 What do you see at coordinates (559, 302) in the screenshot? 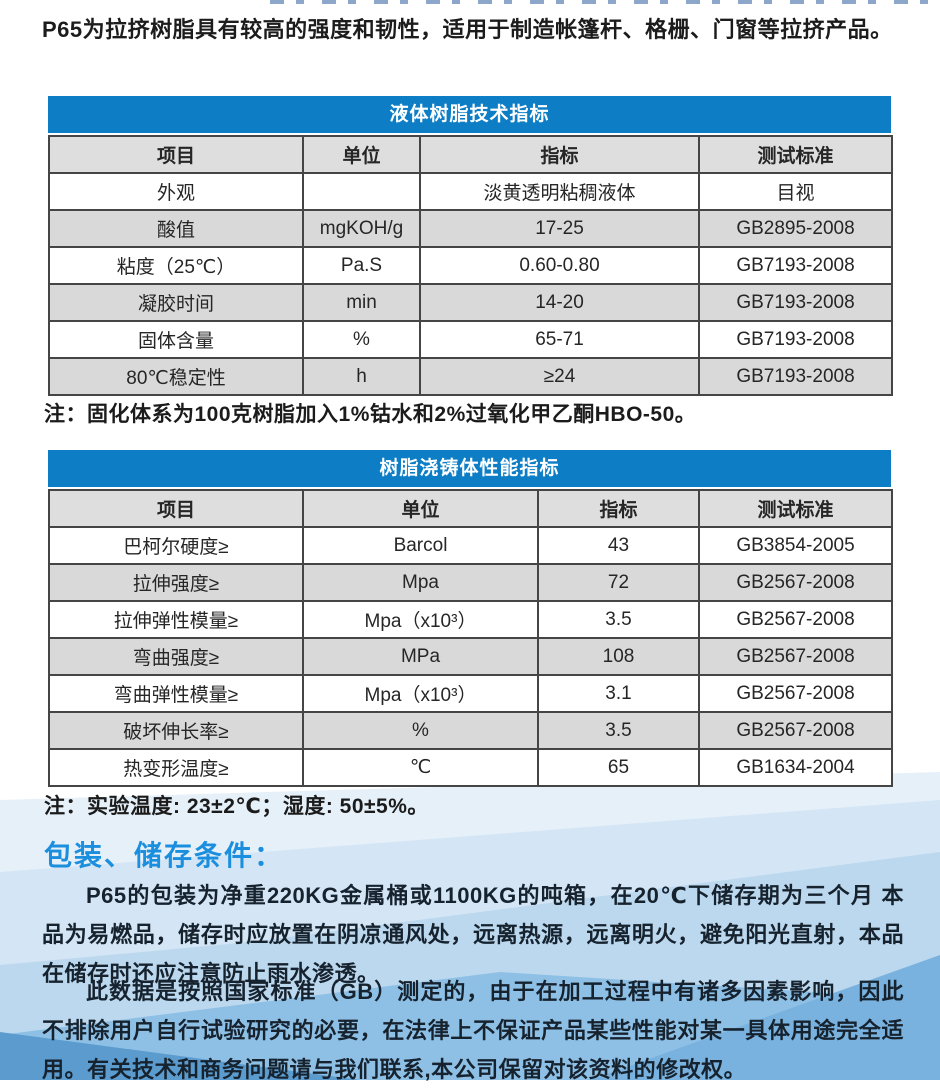
I see `table-cell: 14-20` at bounding box center [559, 302].